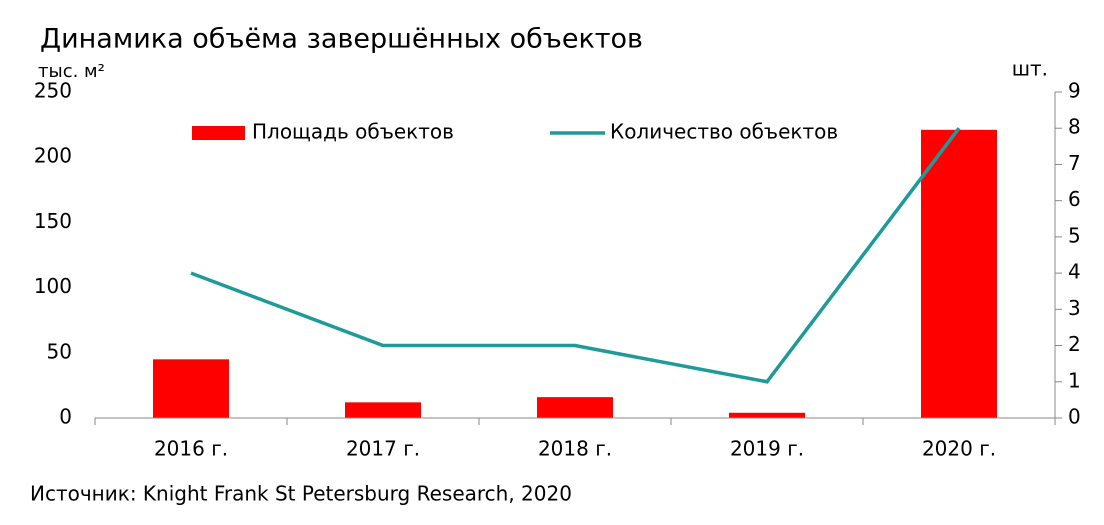 This screenshot has height=525, width=1104. Describe the element at coordinates (1074, 344) in the screenshot. I see `y2-tick-label: 2` at that location.